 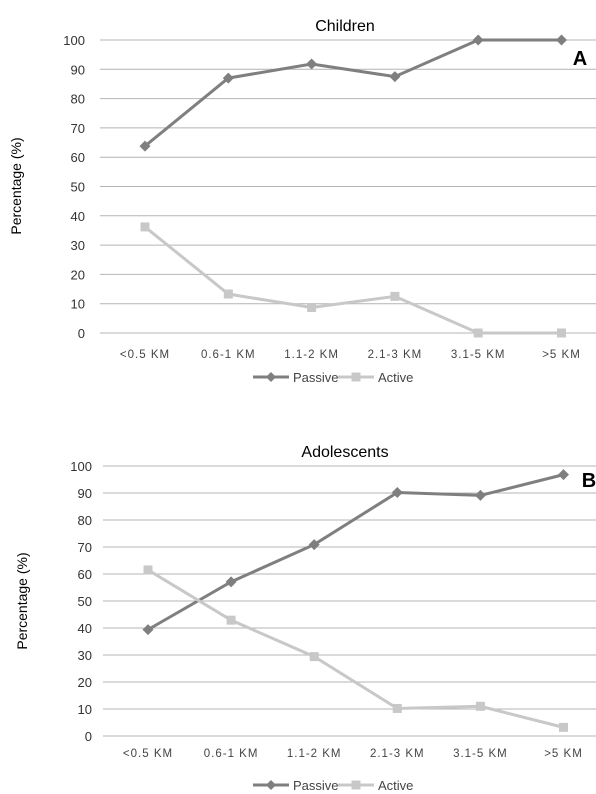 I want to click on chart-title: Children, so click(x=345, y=26).